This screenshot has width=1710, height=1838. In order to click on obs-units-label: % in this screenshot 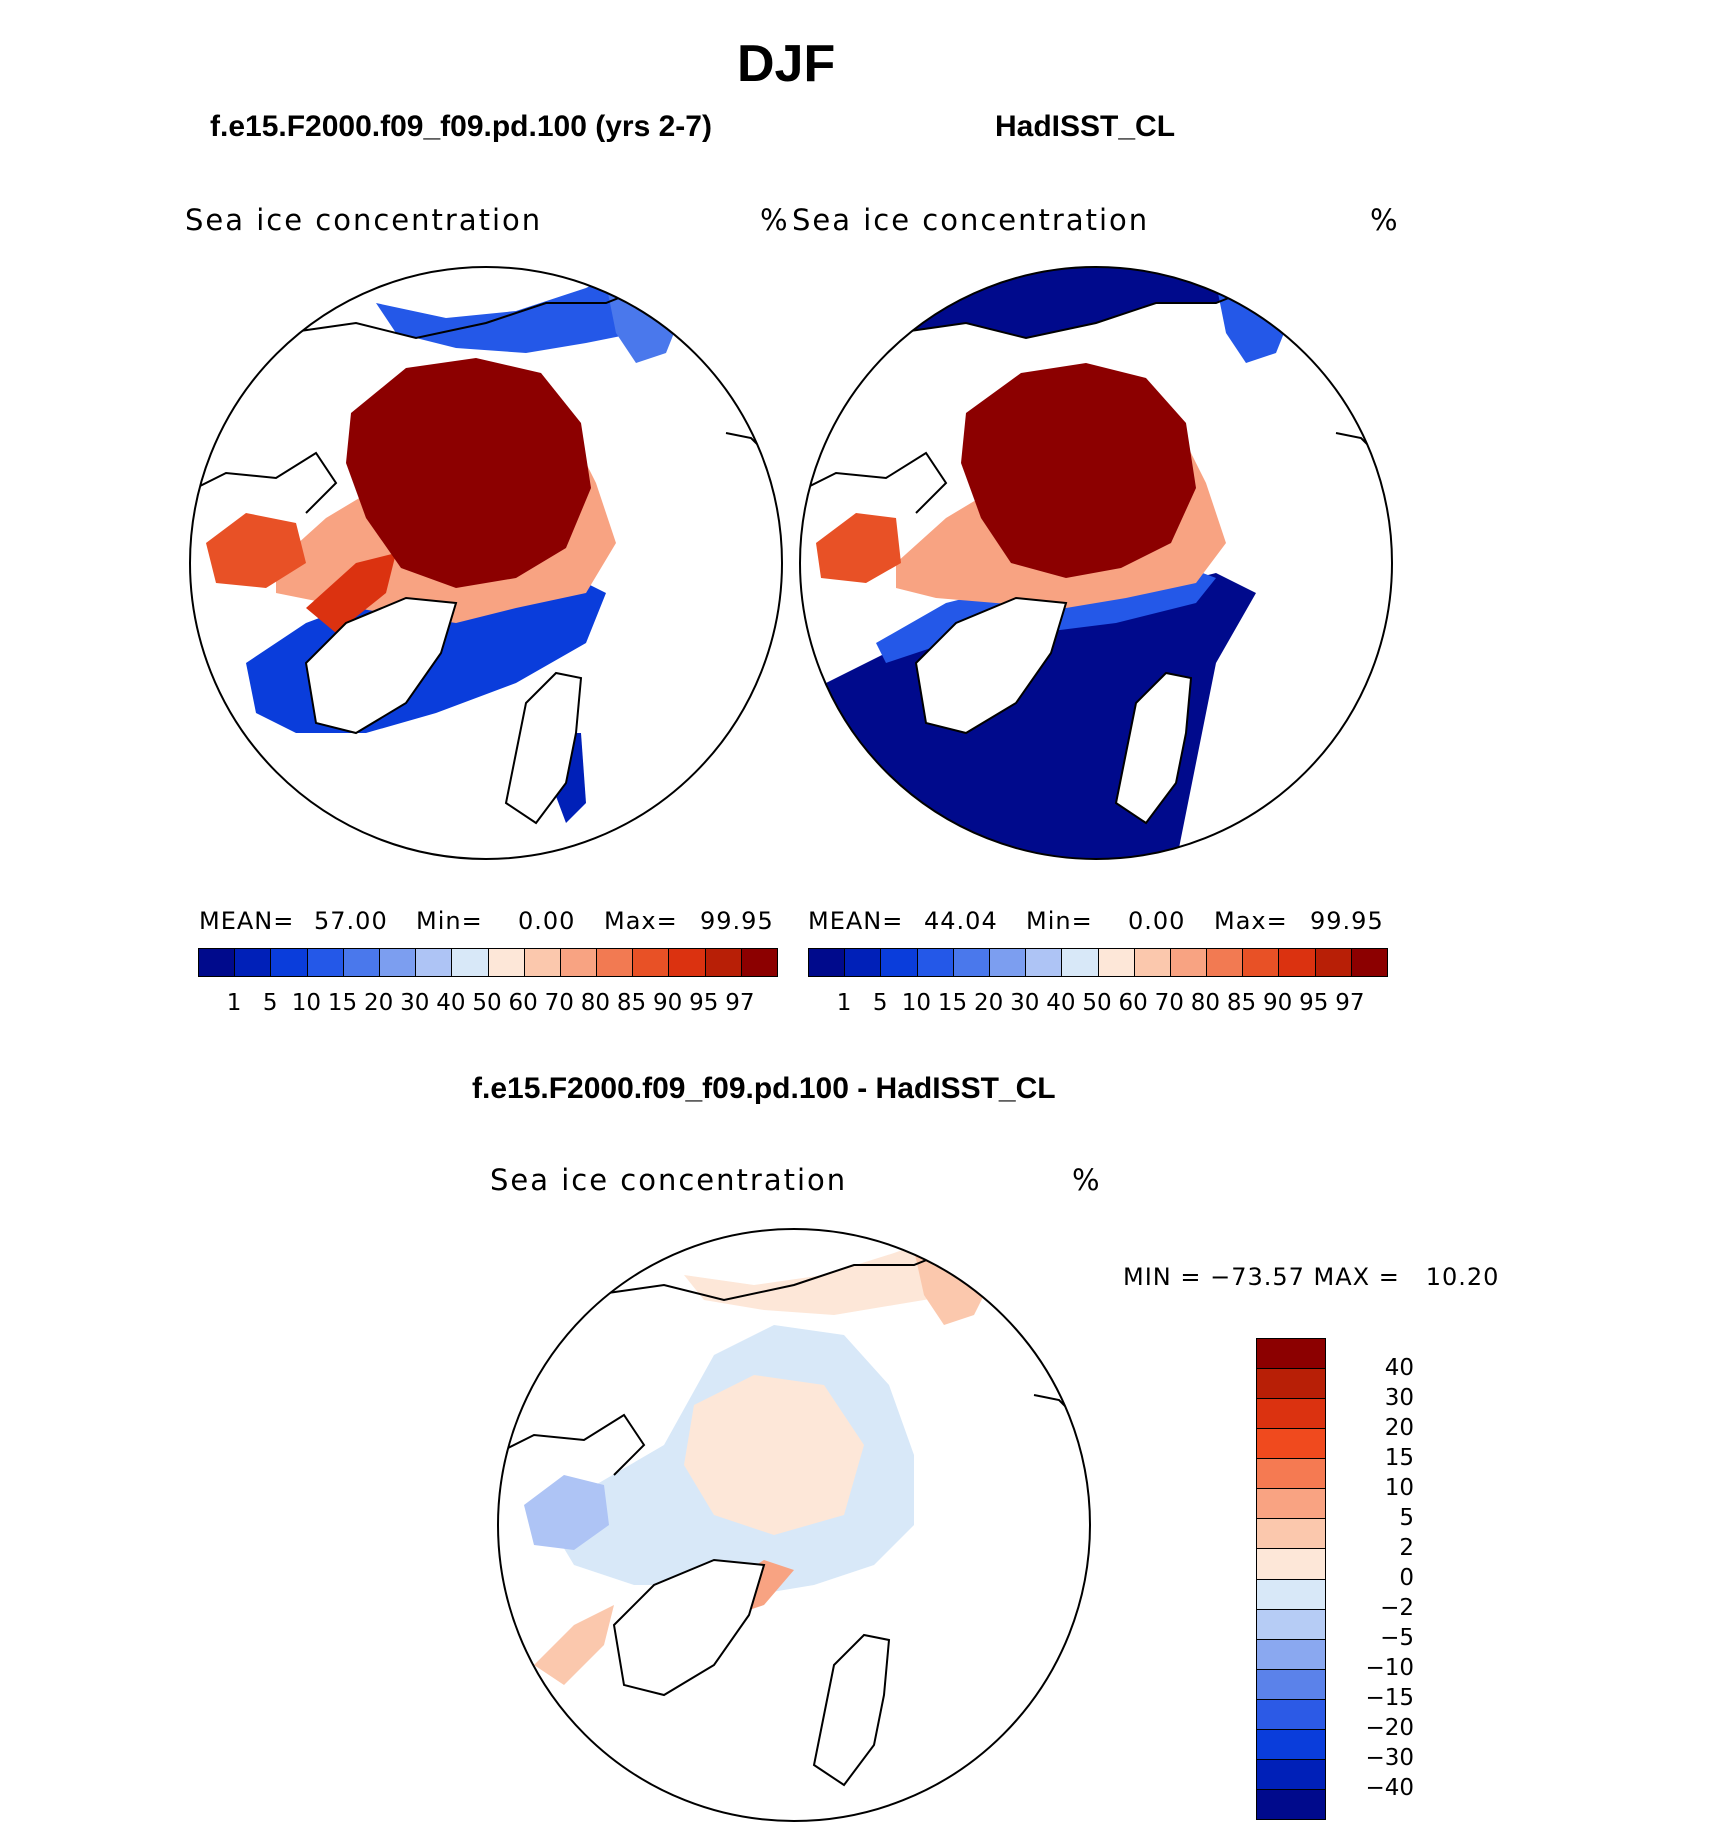, I will do `click(1385, 220)`.